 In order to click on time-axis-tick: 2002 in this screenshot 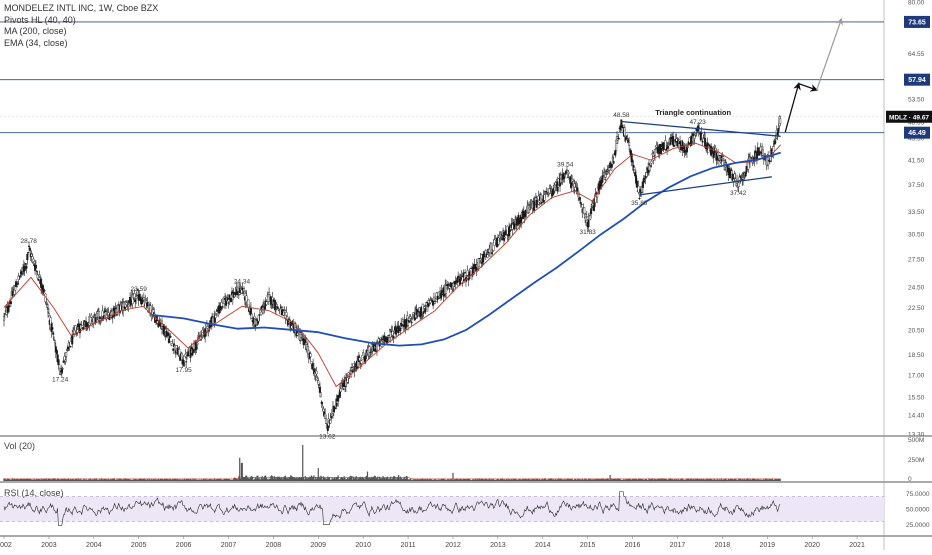, I will do `click(6, 545)`.